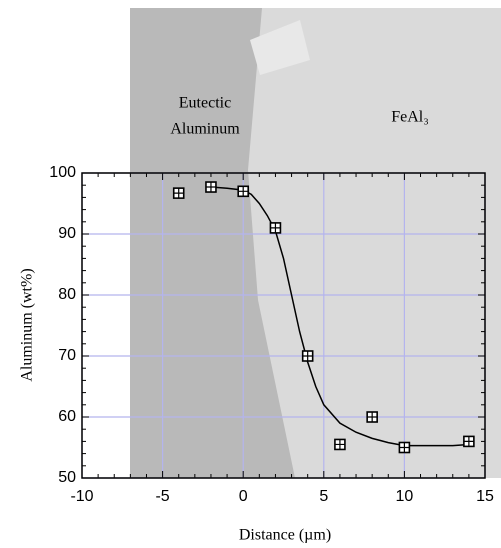  I want to click on plot-blank, so click(106, 325).